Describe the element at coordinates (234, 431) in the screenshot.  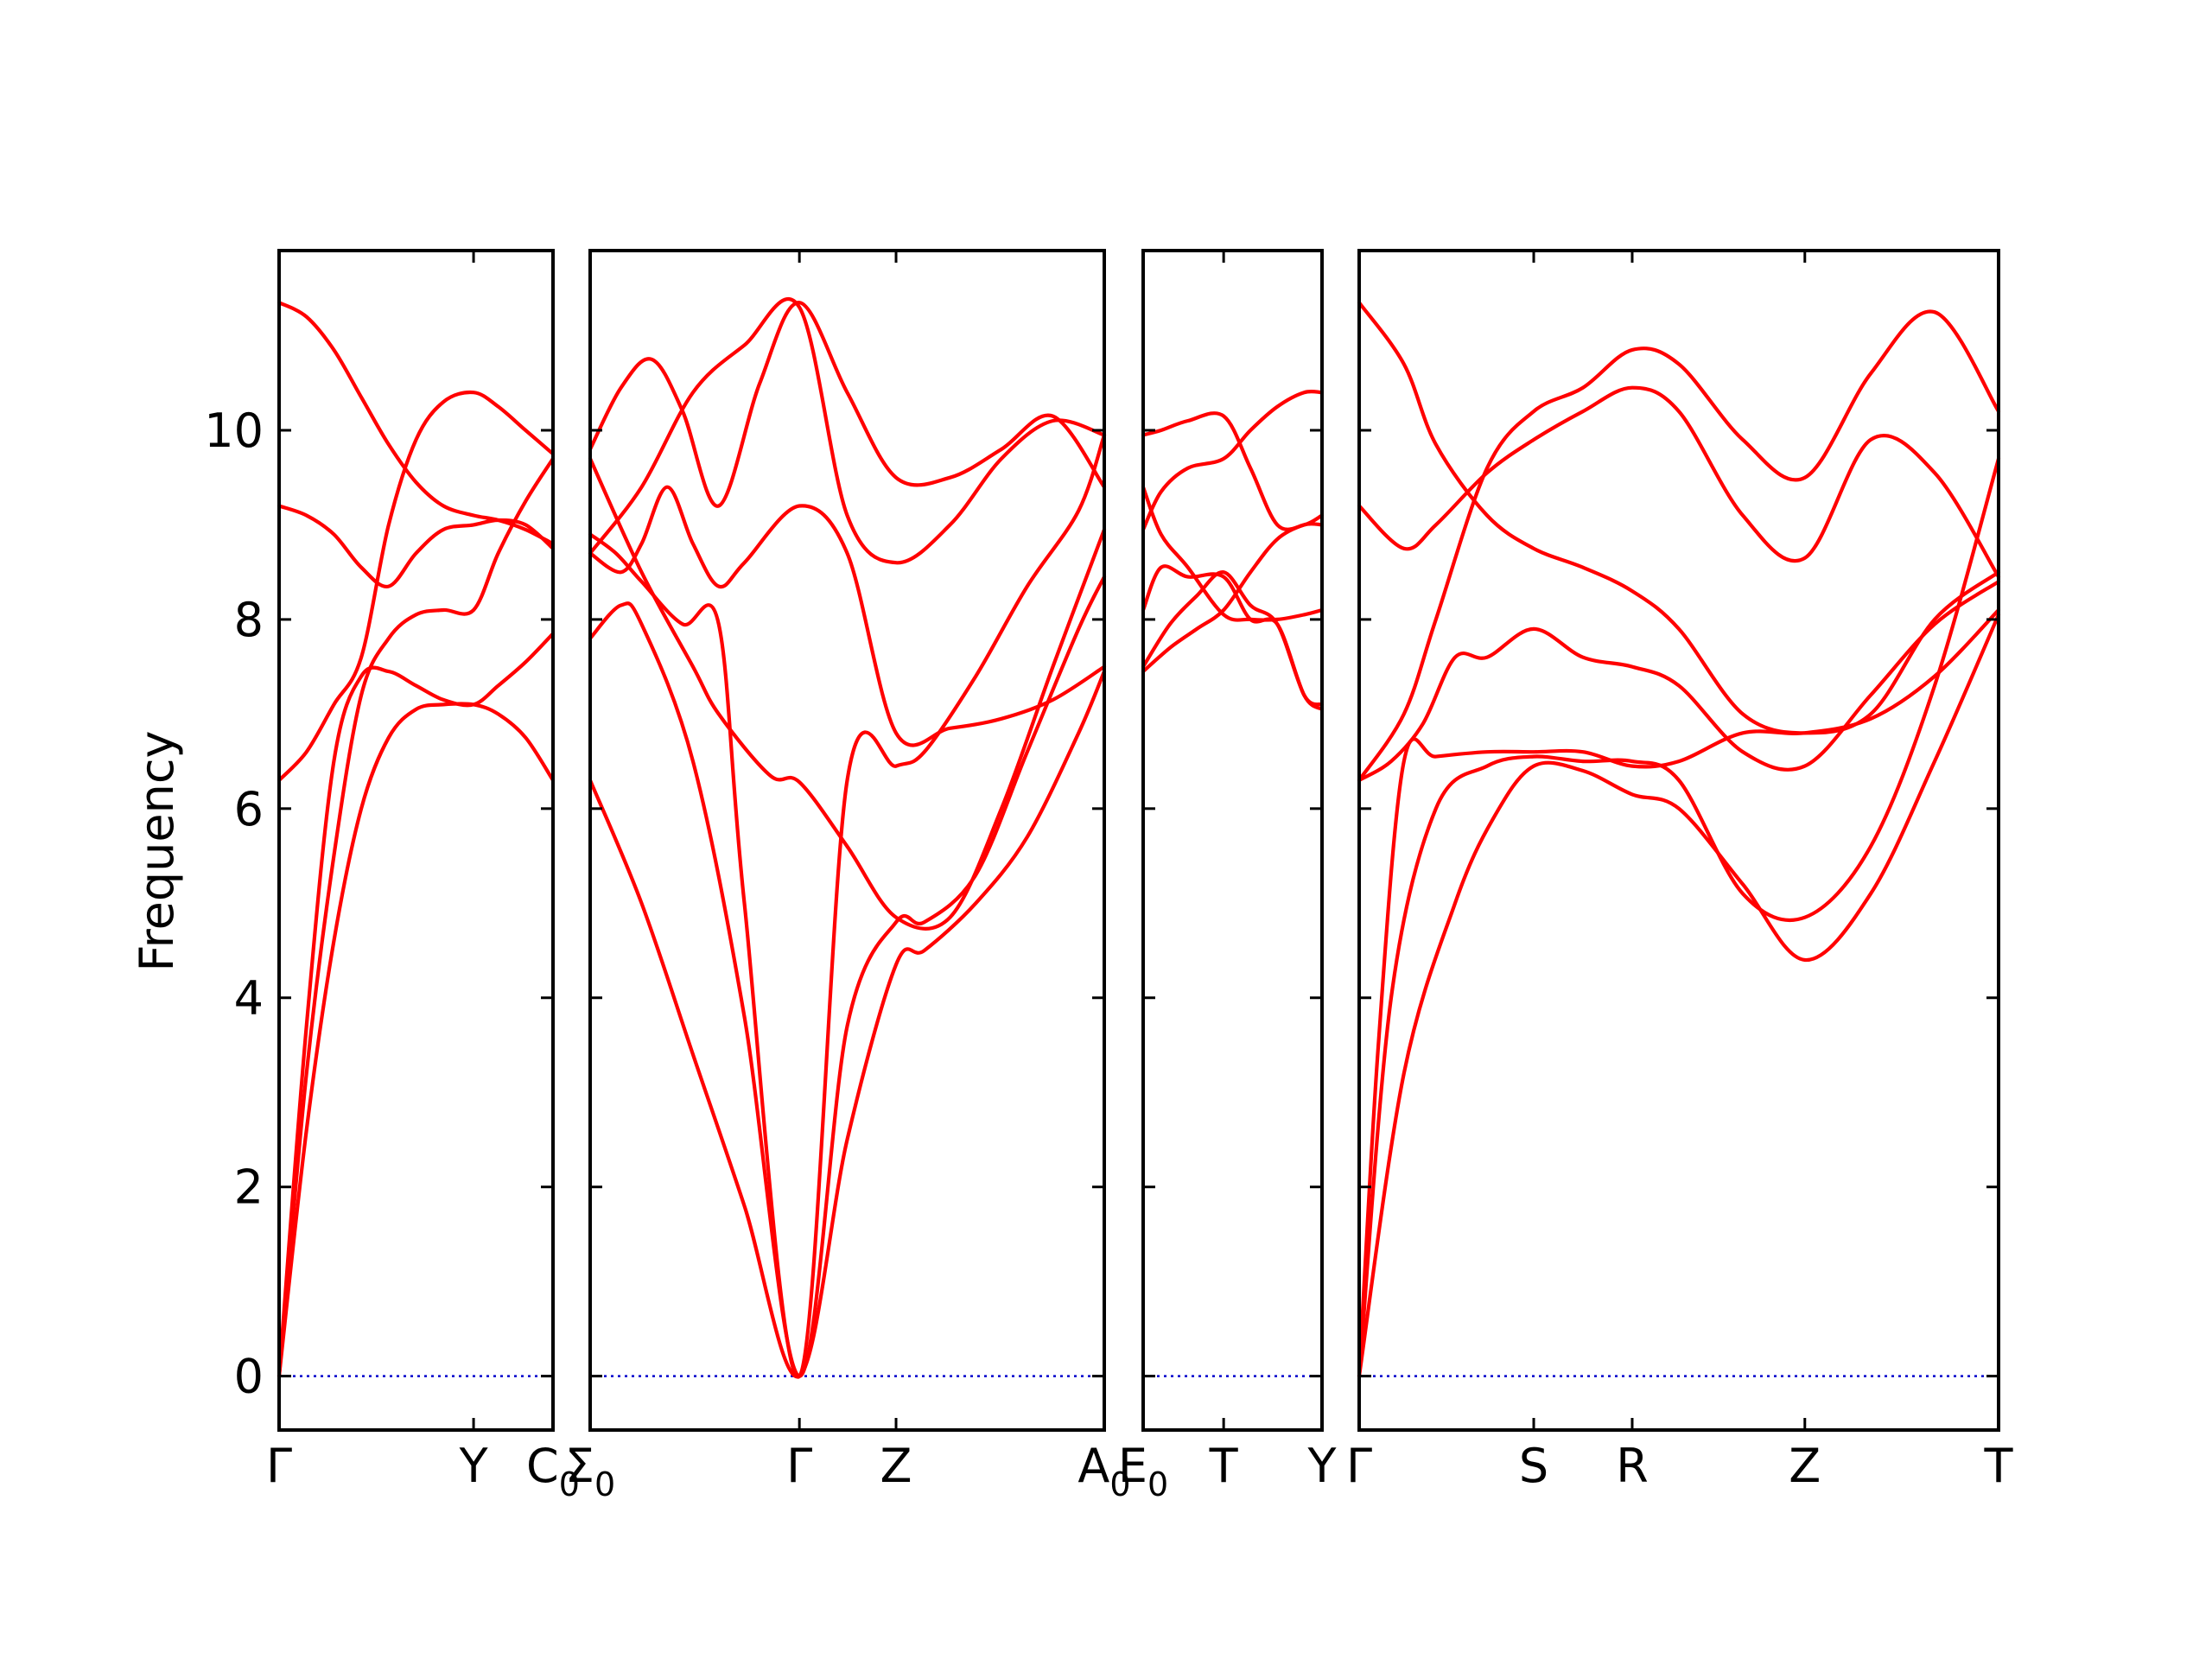
I see `y-tick-label: 10` at that location.